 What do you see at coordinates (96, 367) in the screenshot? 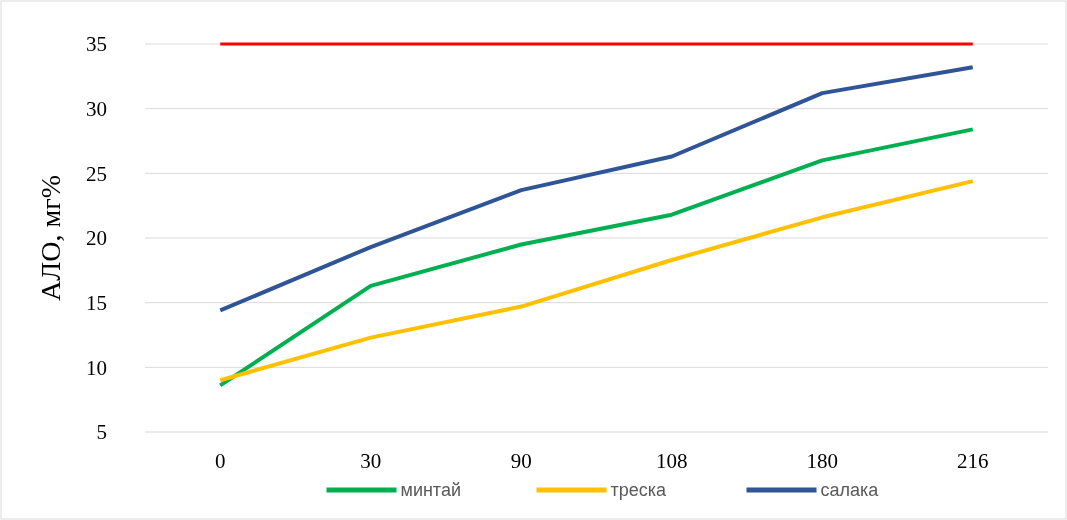
I see `y-tick-label: 10` at bounding box center [96, 367].